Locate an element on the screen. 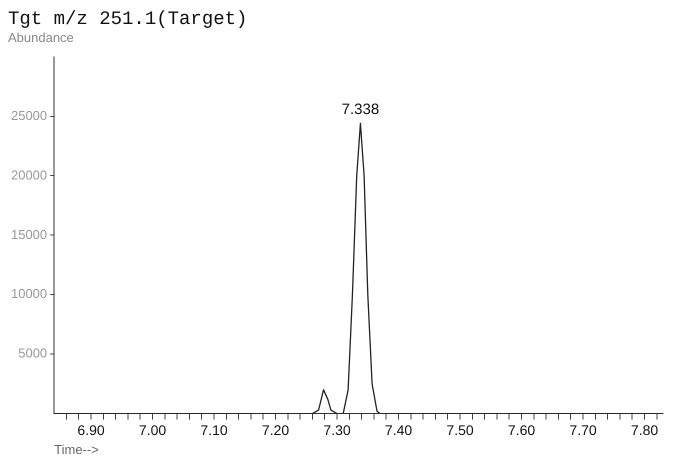 The image size is (677, 466). y-axis-title: Abundance is located at coordinates (41, 38).